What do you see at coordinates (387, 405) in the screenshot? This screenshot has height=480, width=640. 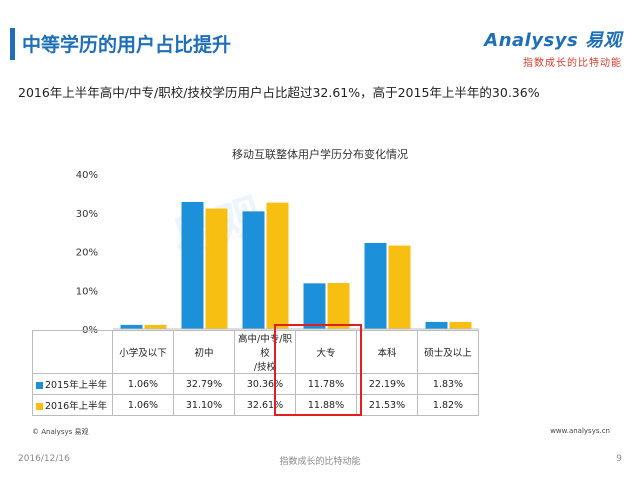 I see `data-label-2016: 21.53%` at bounding box center [387, 405].